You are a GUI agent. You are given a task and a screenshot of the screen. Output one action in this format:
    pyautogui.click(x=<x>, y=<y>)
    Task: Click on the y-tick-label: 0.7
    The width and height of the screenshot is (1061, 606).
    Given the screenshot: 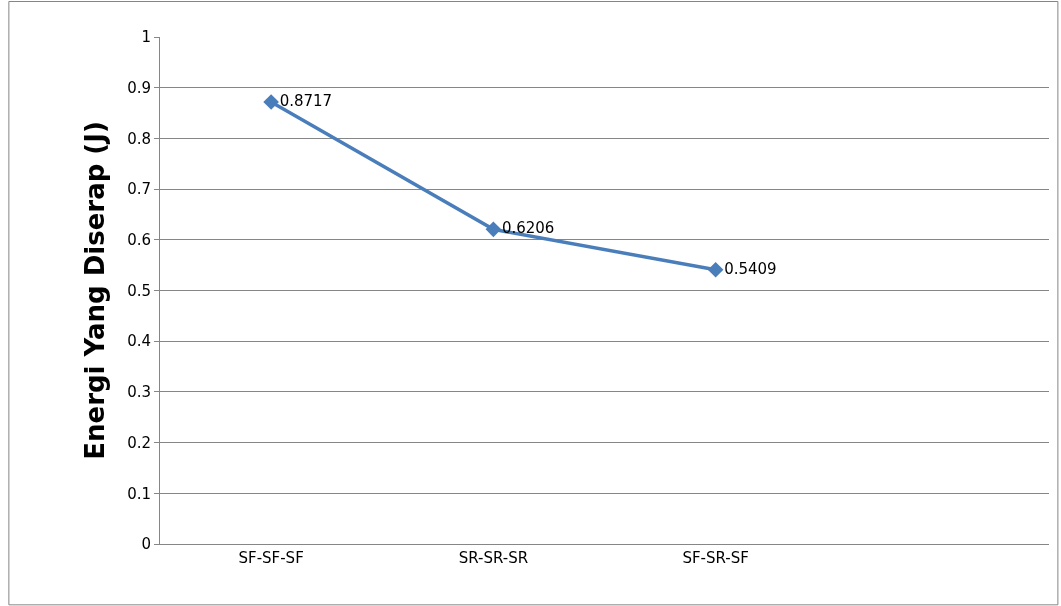 What is the action you would take?
    pyautogui.click(x=139, y=189)
    